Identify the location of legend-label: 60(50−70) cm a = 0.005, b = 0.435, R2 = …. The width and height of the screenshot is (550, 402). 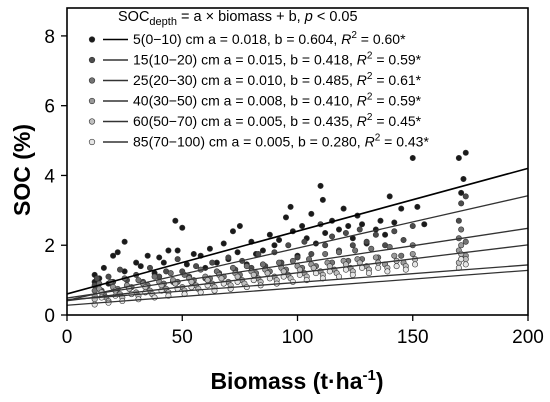
(277, 120).